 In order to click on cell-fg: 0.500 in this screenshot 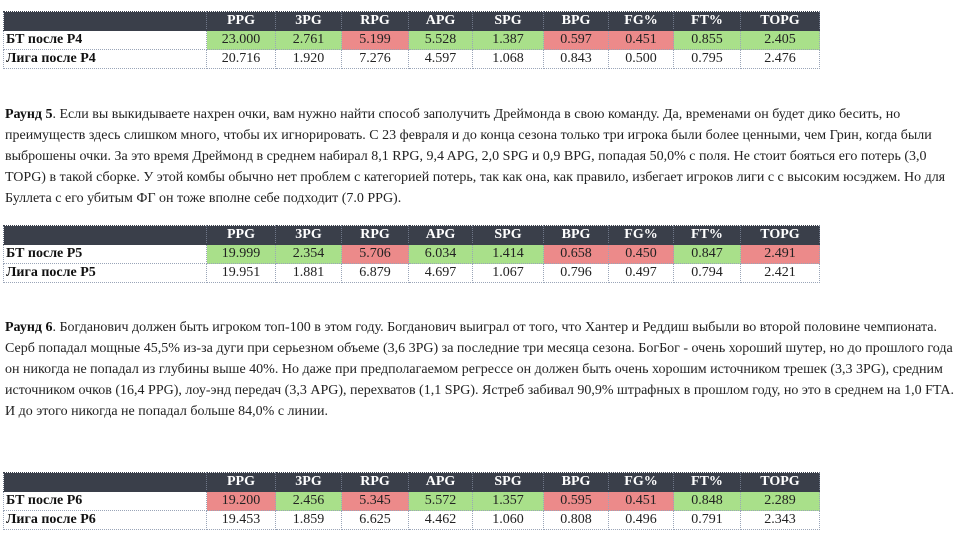, I will do `click(641, 59)`.